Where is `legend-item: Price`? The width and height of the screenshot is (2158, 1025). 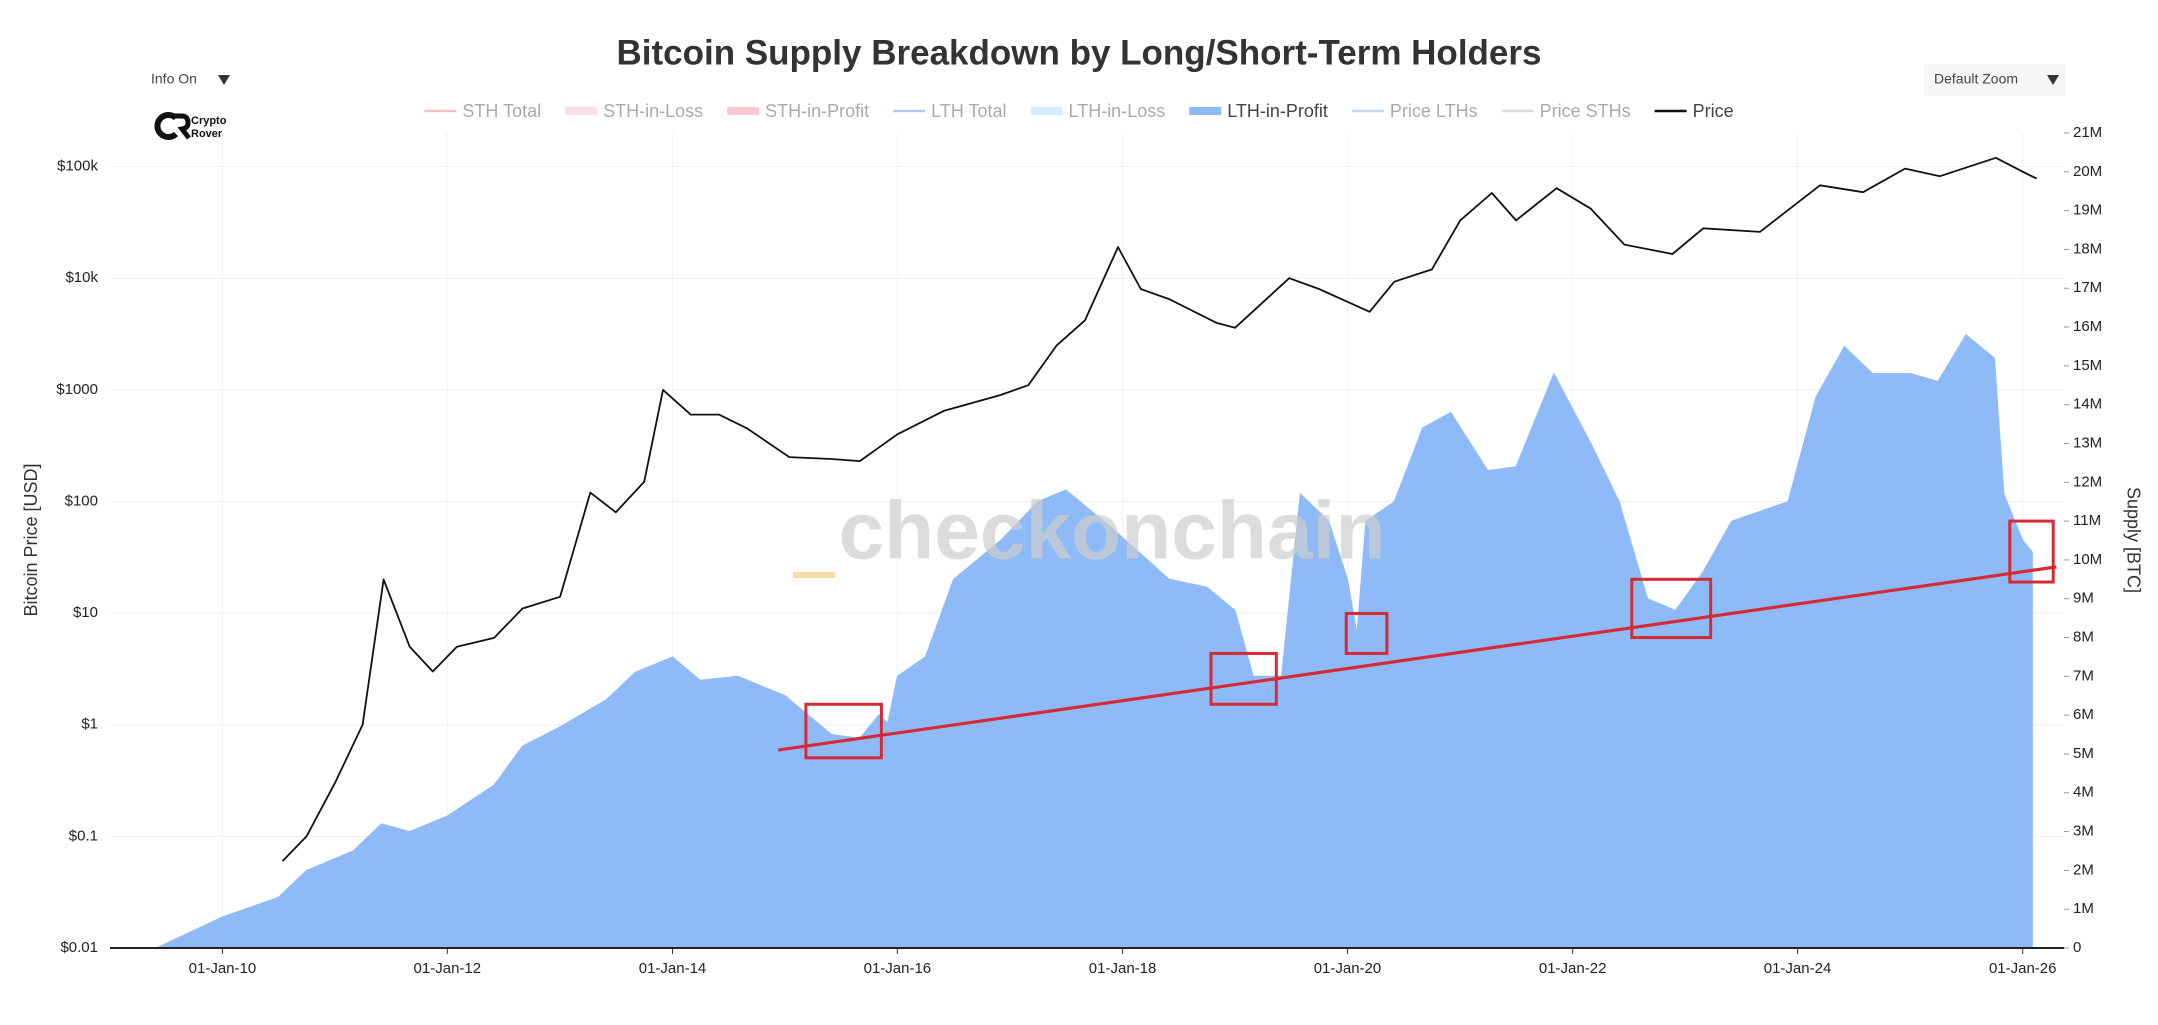 legend-item: Price is located at coordinates (1694, 111).